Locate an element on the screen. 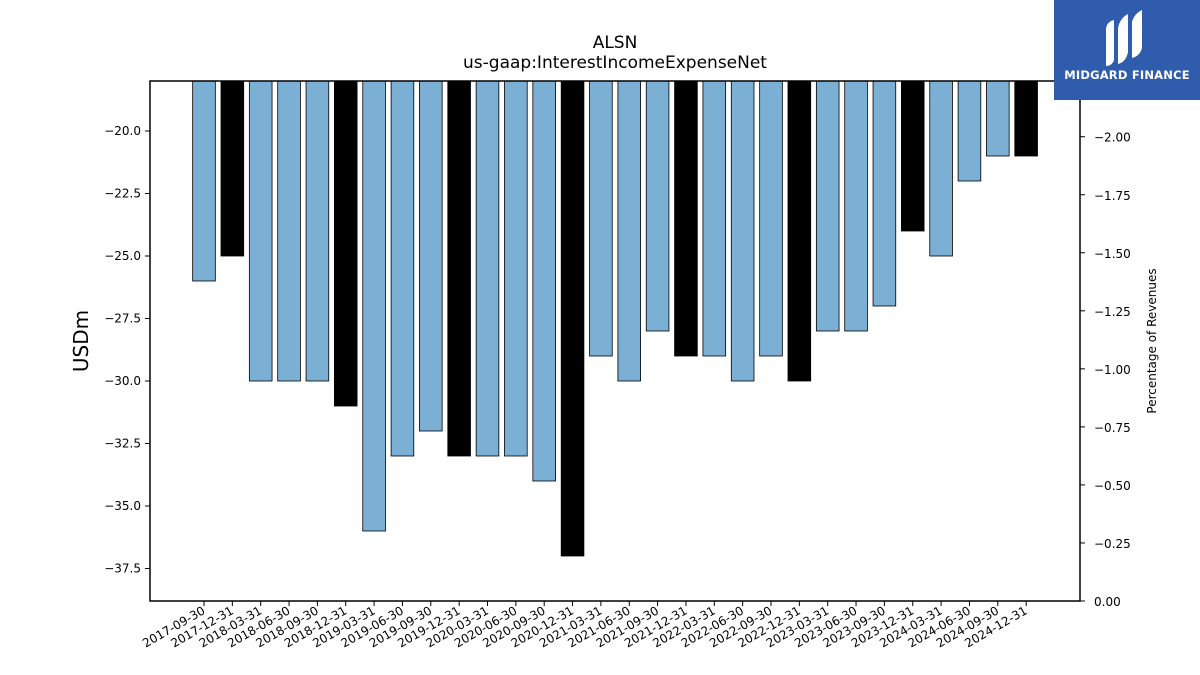 The image size is (1200, 675). y2-tick-label: −0.75 is located at coordinates (1112, 428).